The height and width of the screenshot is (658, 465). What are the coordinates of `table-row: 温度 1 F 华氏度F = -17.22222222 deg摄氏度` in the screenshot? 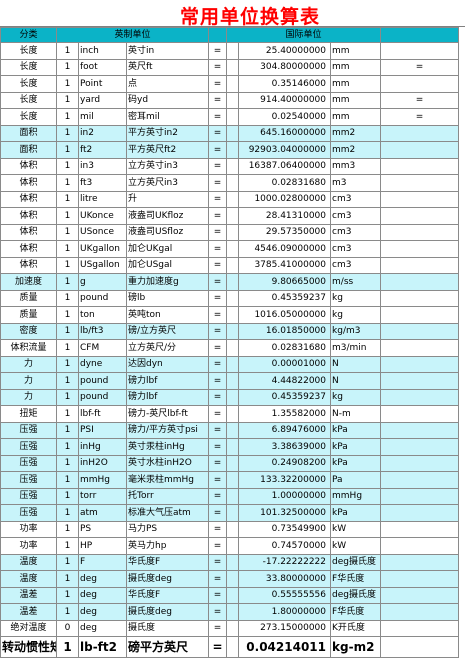 It's located at (230, 562).